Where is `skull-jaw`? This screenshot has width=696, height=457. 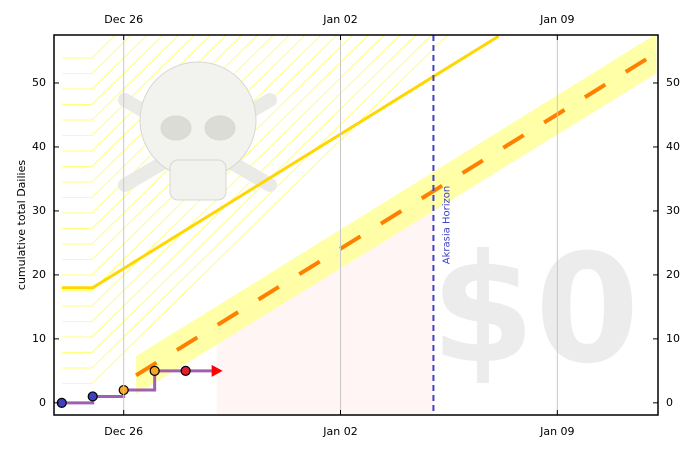 skull-jaw is located at coordinates (198, 180).